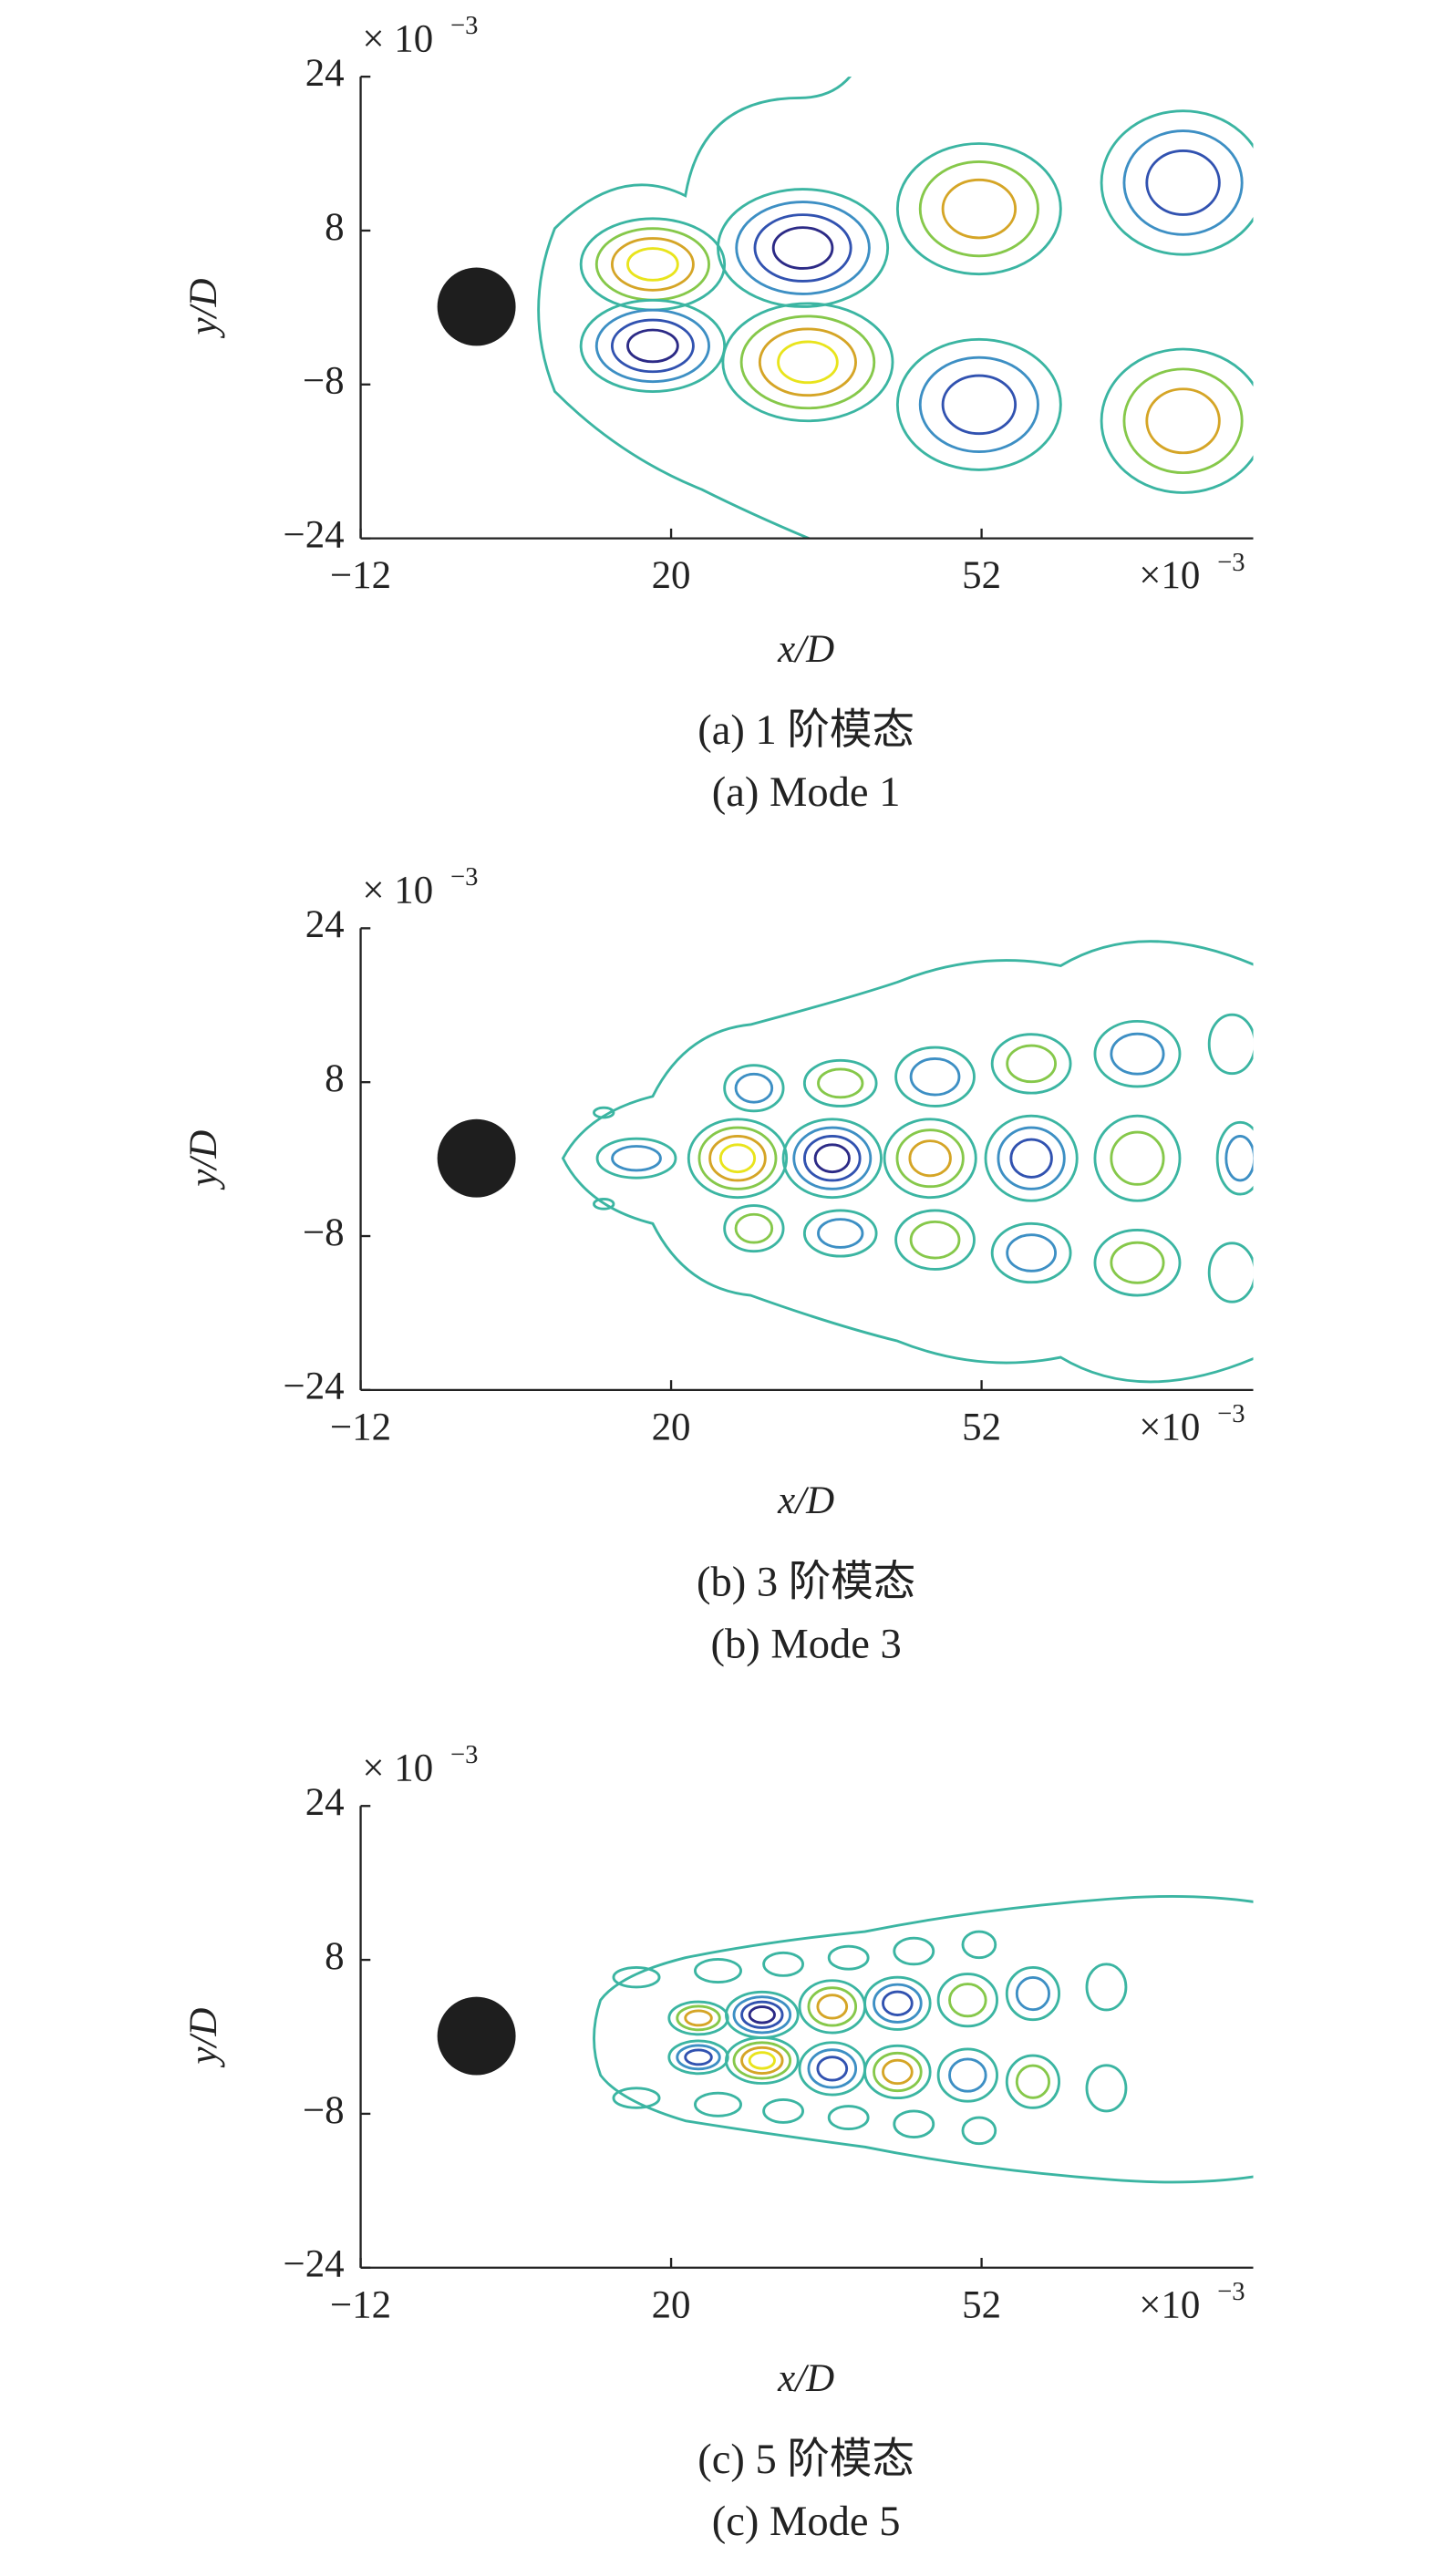  What do you see at coordinates (806, 730) in the screenshot?
I see `caption-cn: (a) 1 阶模态` at bounding box center [806, 730].